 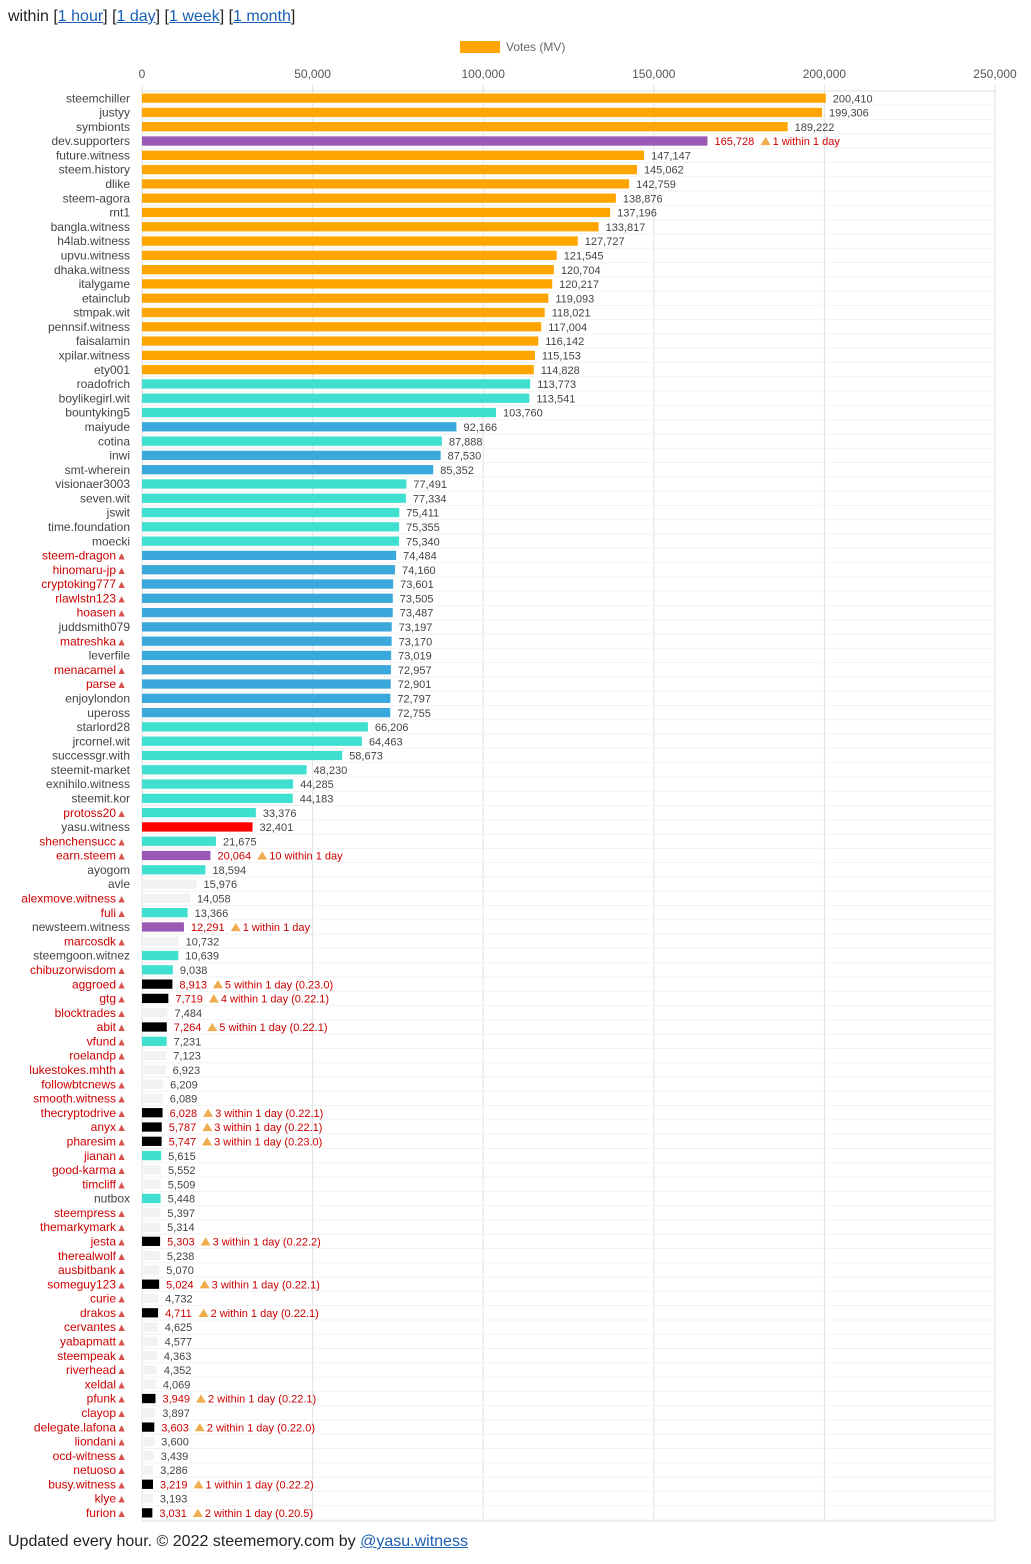 I want to click on bar-label: enjoylondon, so click(x=97, y=698).